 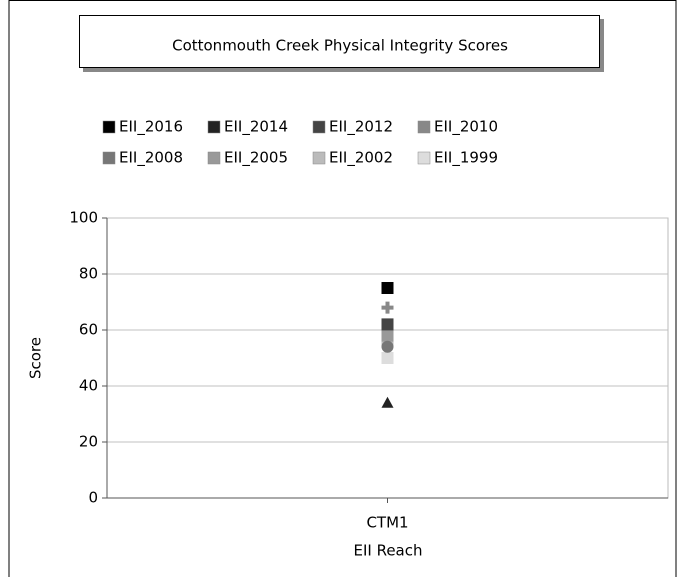 What do you see at coordinates (361, 127) in the screenshot?
I see `legend-label: EII_2012` at bounding box center [361, 127].